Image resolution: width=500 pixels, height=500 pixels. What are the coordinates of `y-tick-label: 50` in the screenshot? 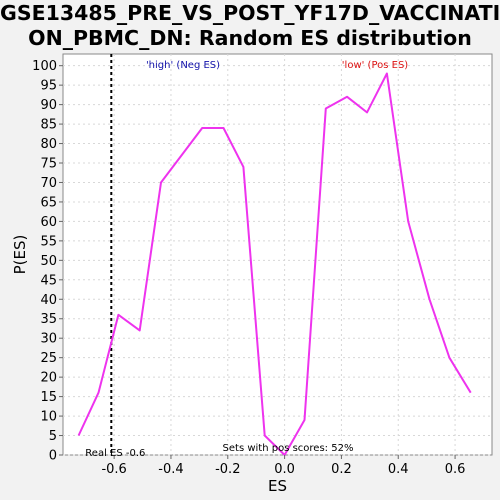 It's located at (48, 261).